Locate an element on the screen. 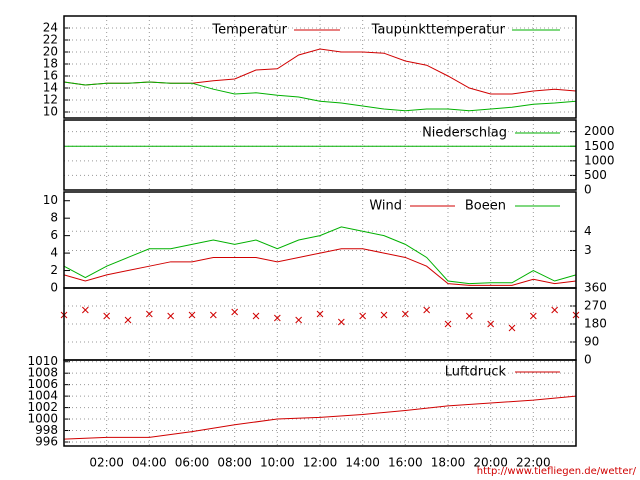 The image size is (640, 480). legend-label: Wind is located at coordinates (385, 206).